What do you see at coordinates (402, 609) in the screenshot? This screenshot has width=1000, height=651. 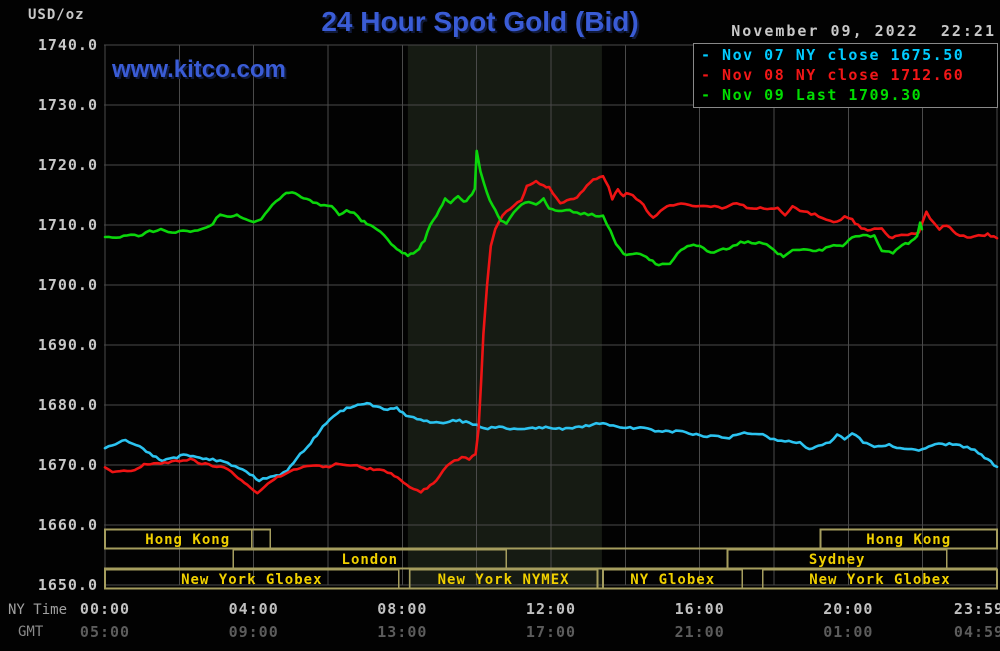 I see `ny-time-tick-label: 08:00` at bounding box center [402, 609].